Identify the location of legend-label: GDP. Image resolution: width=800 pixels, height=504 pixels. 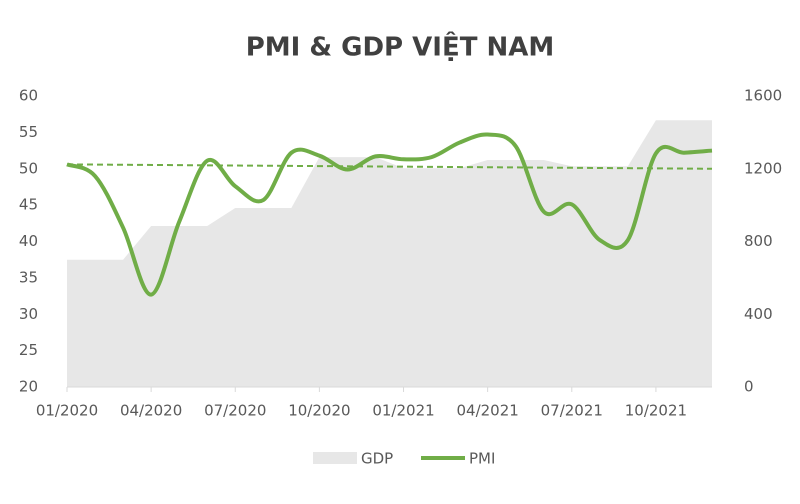
(377, 459).